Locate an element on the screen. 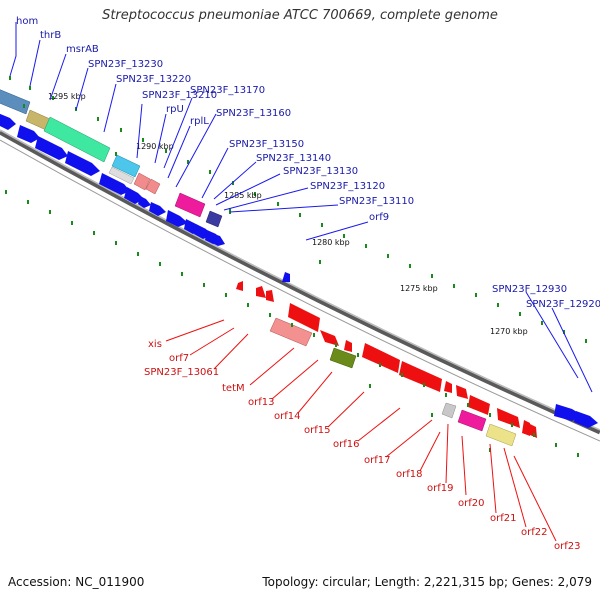  label-SPN23F_13210: SPN23F_13210 is located at coordinates (179, 95).